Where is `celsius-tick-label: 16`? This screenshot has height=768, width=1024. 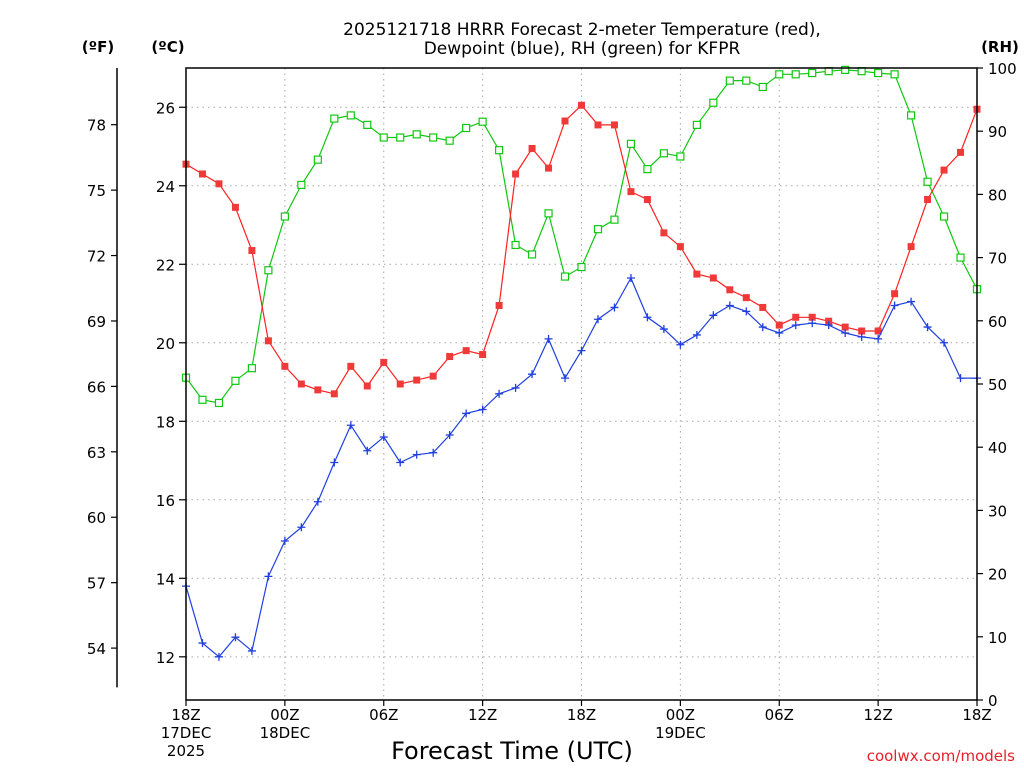
celsius-tick-label: 16 is located at coordinates (165, 501).